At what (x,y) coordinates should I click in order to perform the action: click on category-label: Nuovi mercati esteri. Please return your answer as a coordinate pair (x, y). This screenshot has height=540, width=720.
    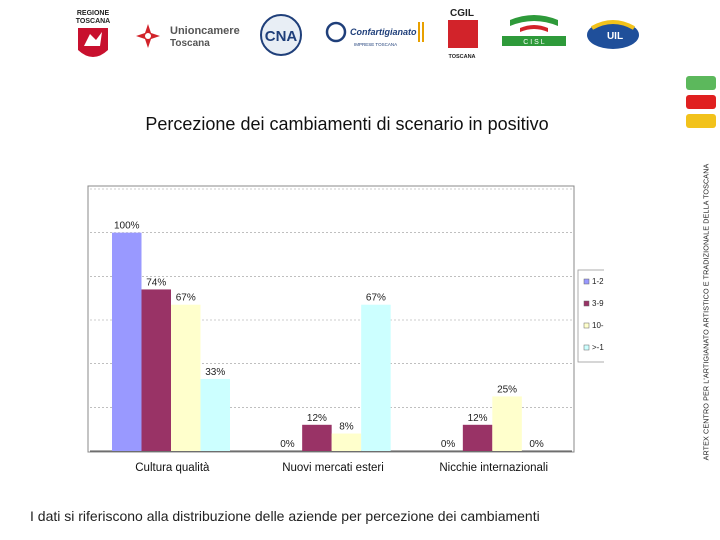
    Looking at the image, I should click on (333, 468).